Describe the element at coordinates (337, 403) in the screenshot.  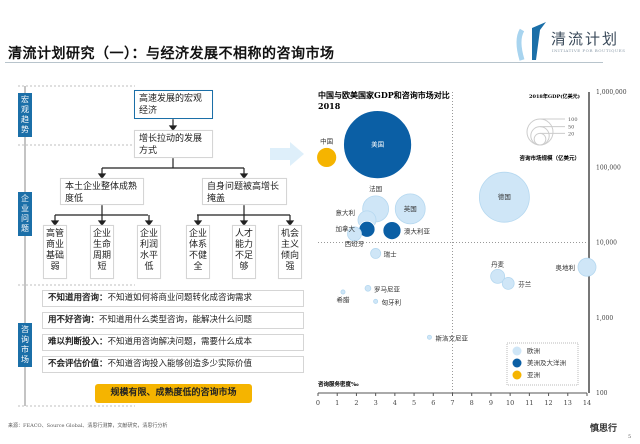
I see `x-tick-label: 1` at that location.